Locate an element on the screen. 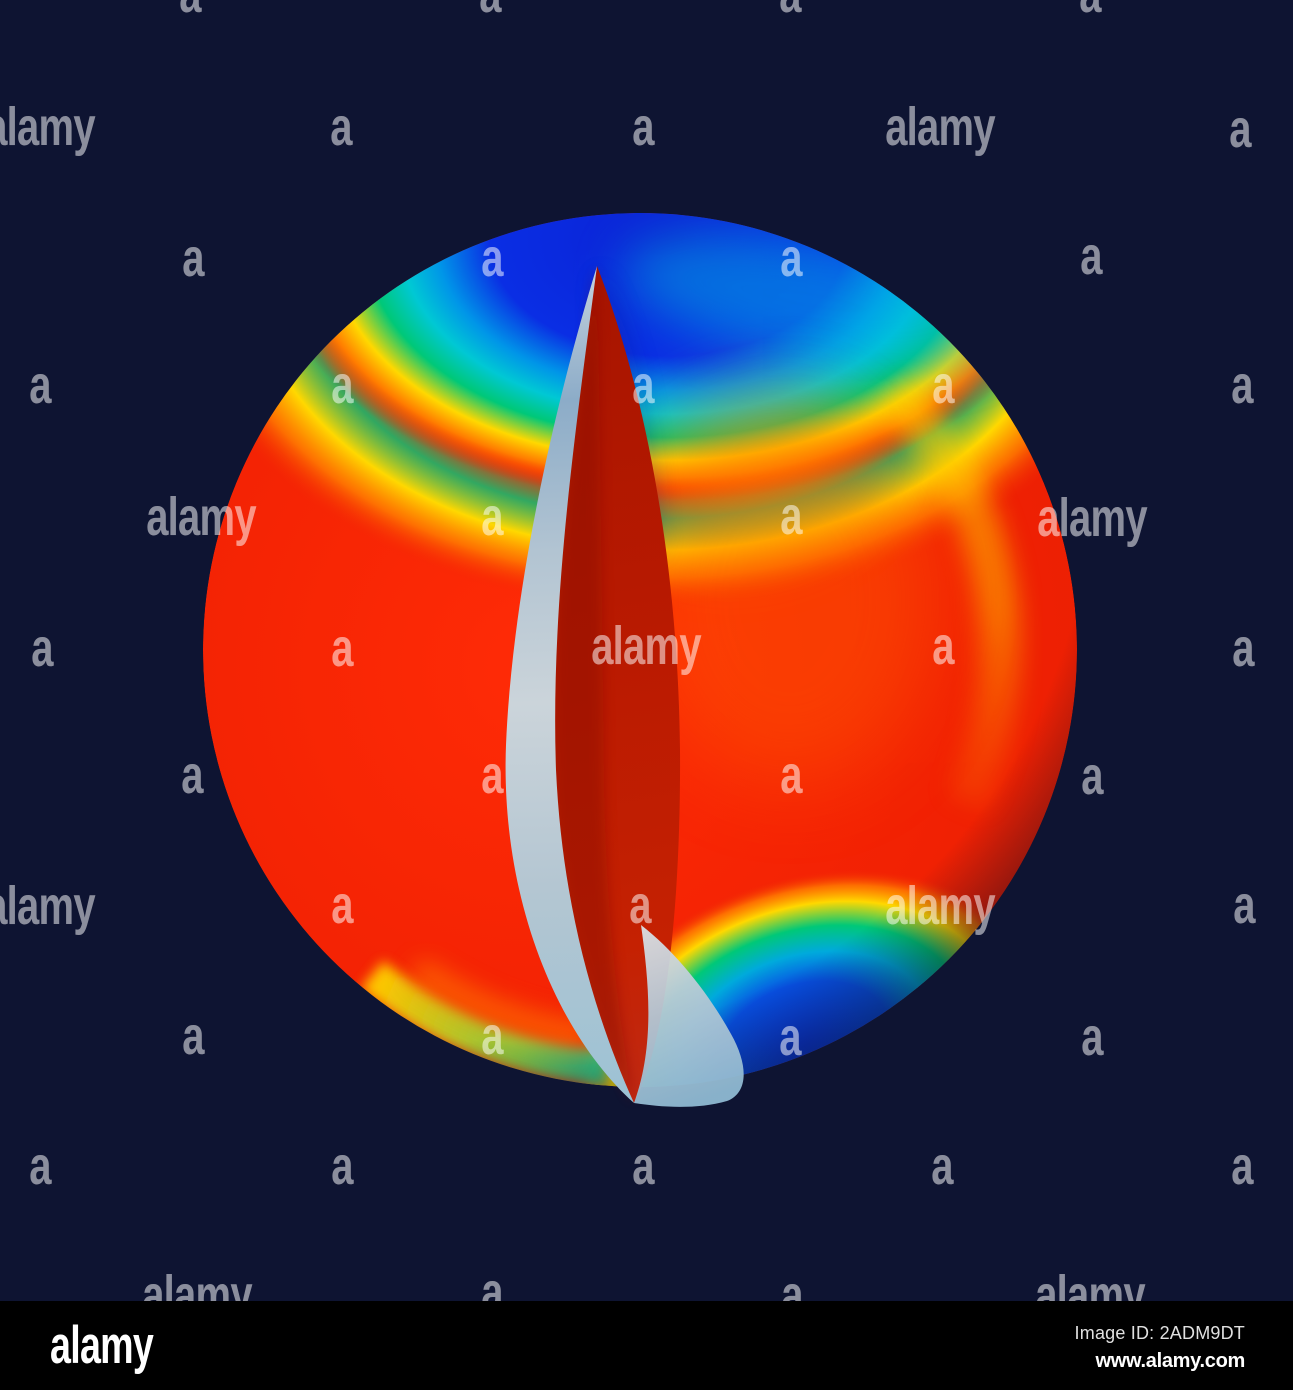  slice-face-shadow is located at coordinates (592, 684).